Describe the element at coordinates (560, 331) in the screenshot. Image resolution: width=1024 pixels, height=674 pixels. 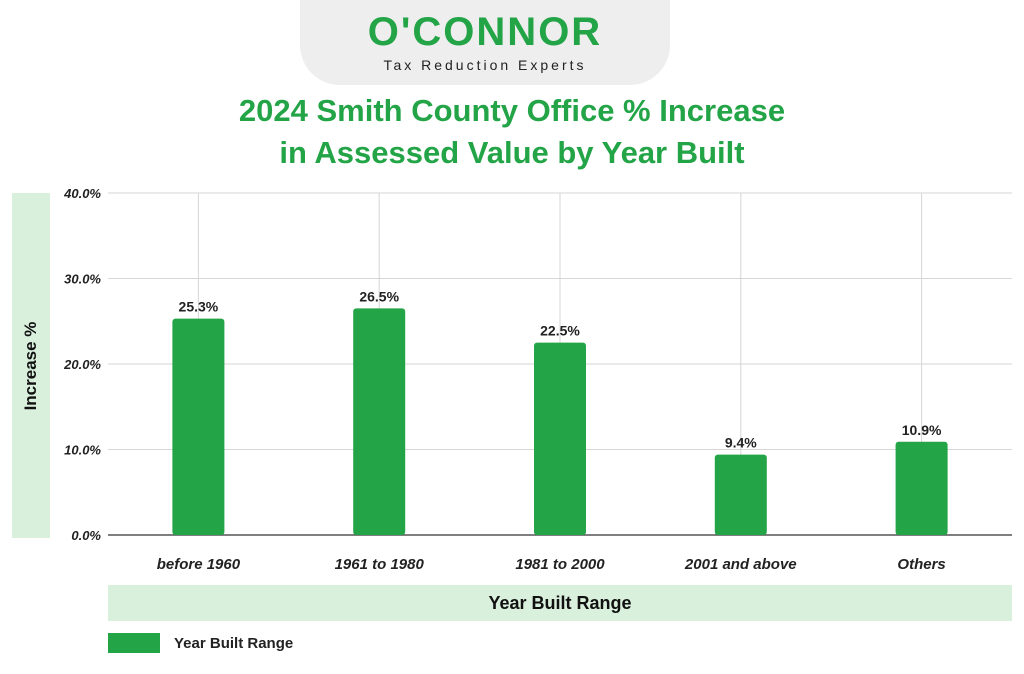
I see `data-label: 22.5%` at that location.